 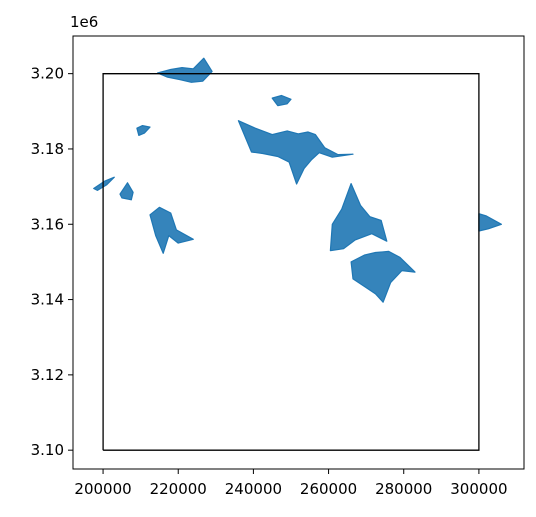 I want to click on x-tick-label-2: 220000, so click(x=178, y=489).